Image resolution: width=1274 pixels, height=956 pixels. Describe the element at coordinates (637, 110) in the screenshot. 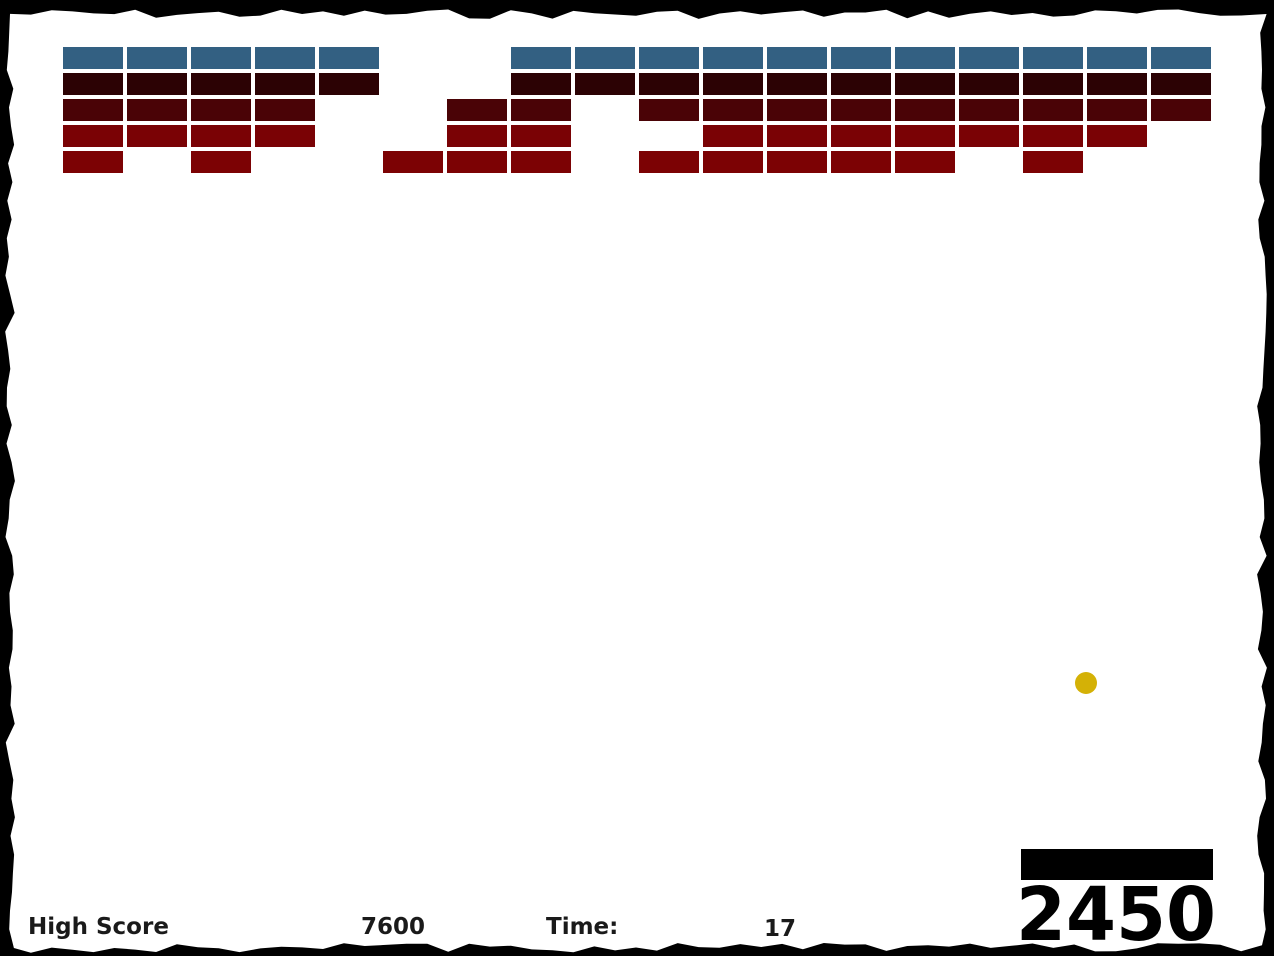

I see `brick-wall` at that location.